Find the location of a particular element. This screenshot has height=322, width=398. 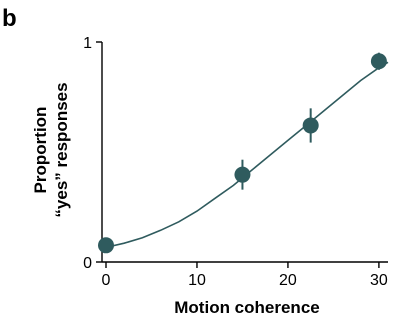

y-axis-title-line-1: Proportion is located at coordinates (40, 150).